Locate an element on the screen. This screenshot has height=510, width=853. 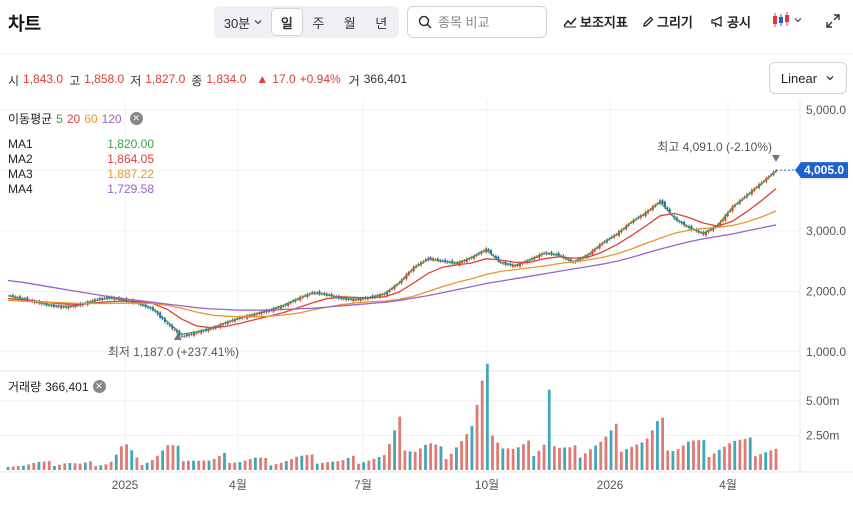
fullscreen-button is located at coordinates (833, 21).